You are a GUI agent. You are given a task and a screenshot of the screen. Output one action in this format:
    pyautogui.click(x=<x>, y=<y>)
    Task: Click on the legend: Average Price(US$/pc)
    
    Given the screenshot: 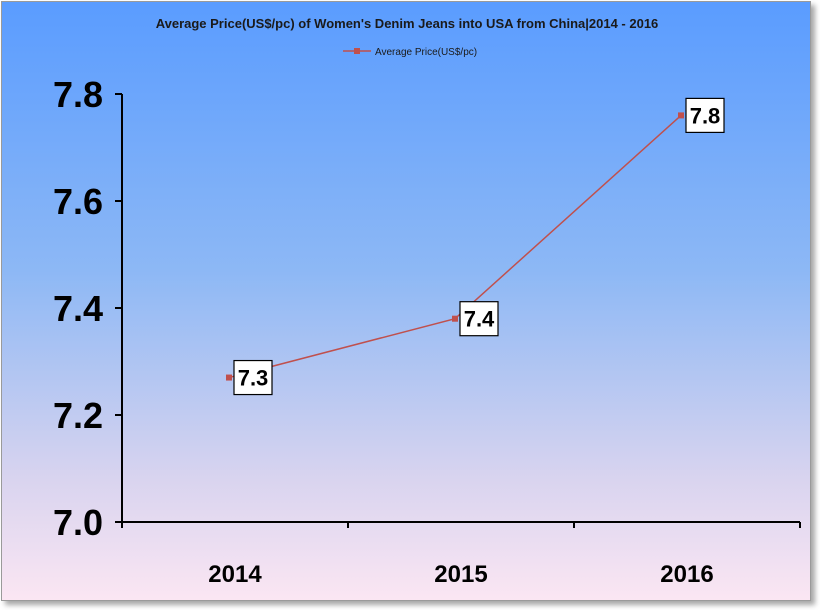 What is the action you would take?
    pyautogui.click(x=410, y=52)
    